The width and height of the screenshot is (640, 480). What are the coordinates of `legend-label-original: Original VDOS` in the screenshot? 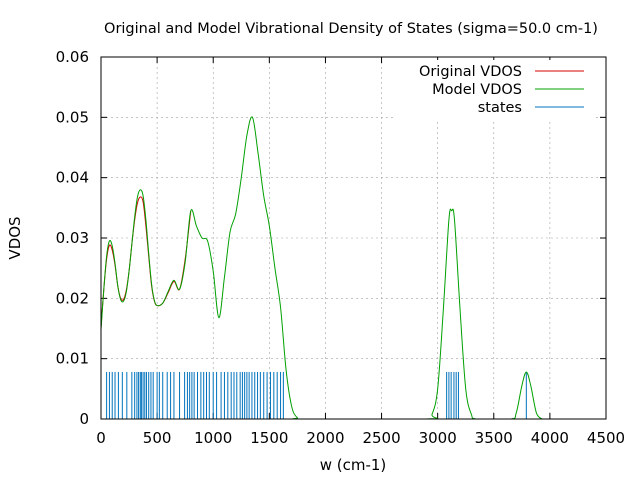 It's located at (470, 72).